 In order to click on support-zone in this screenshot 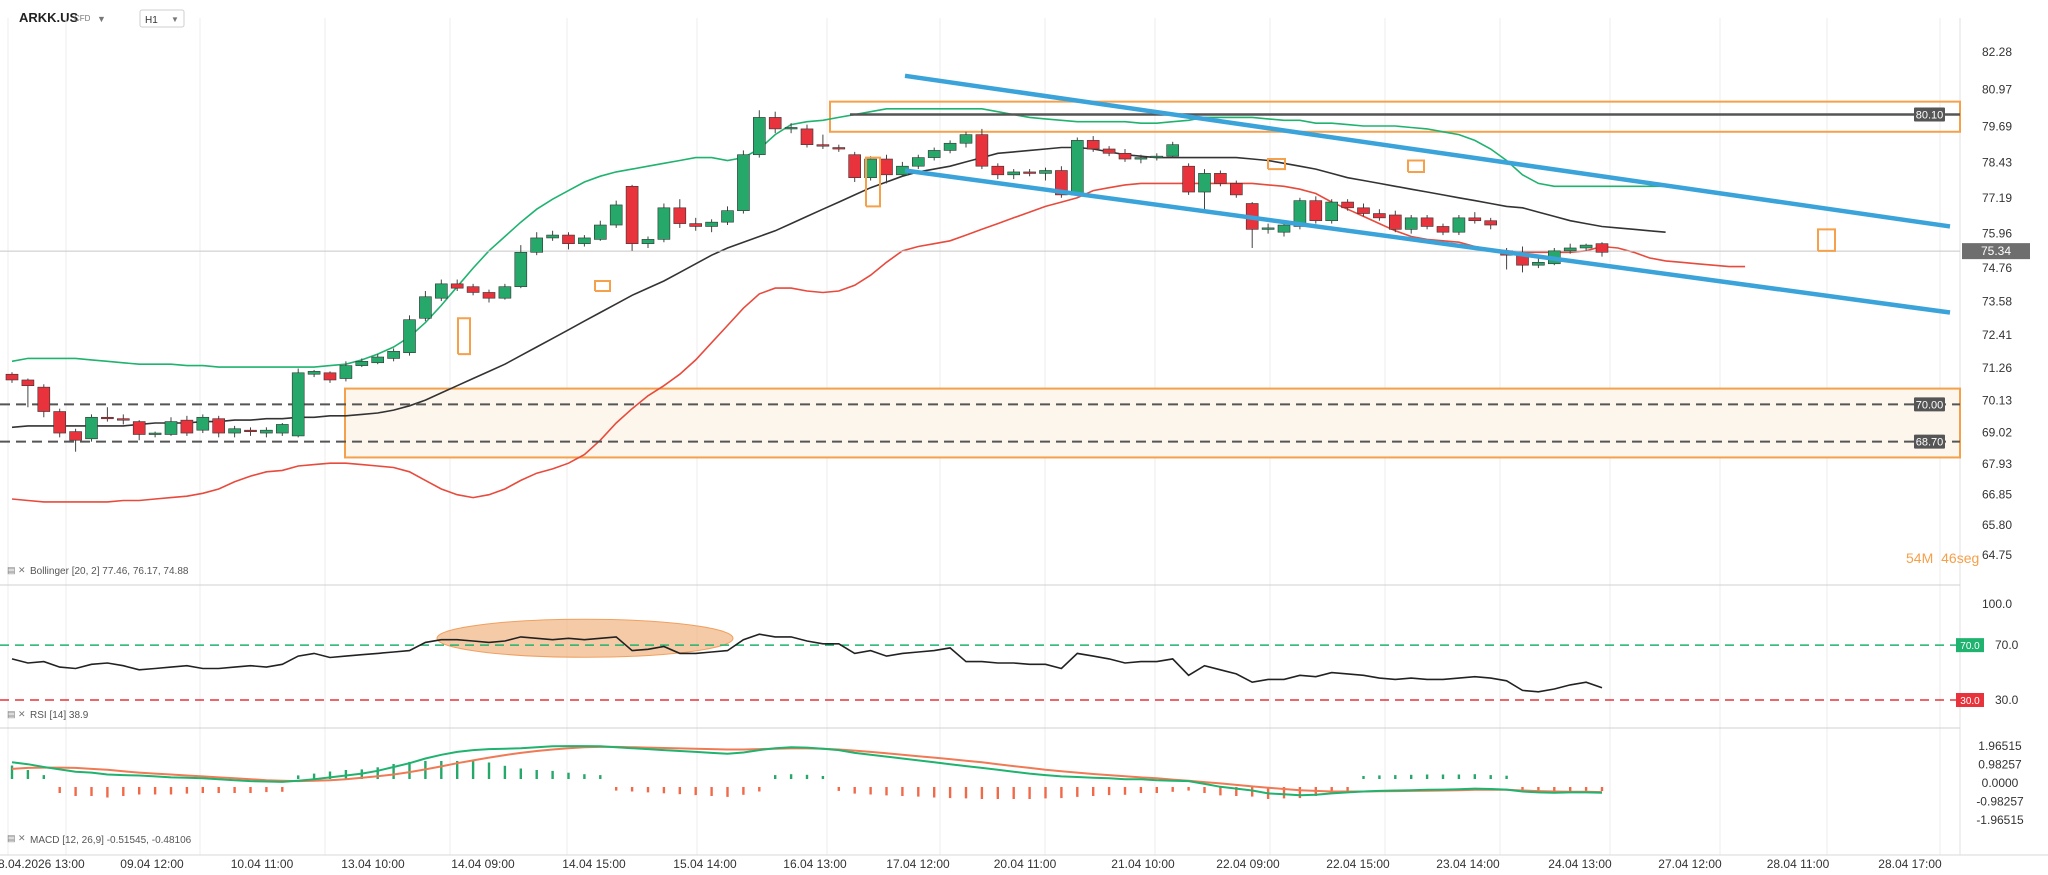, I will do `click(1152, 423)`.